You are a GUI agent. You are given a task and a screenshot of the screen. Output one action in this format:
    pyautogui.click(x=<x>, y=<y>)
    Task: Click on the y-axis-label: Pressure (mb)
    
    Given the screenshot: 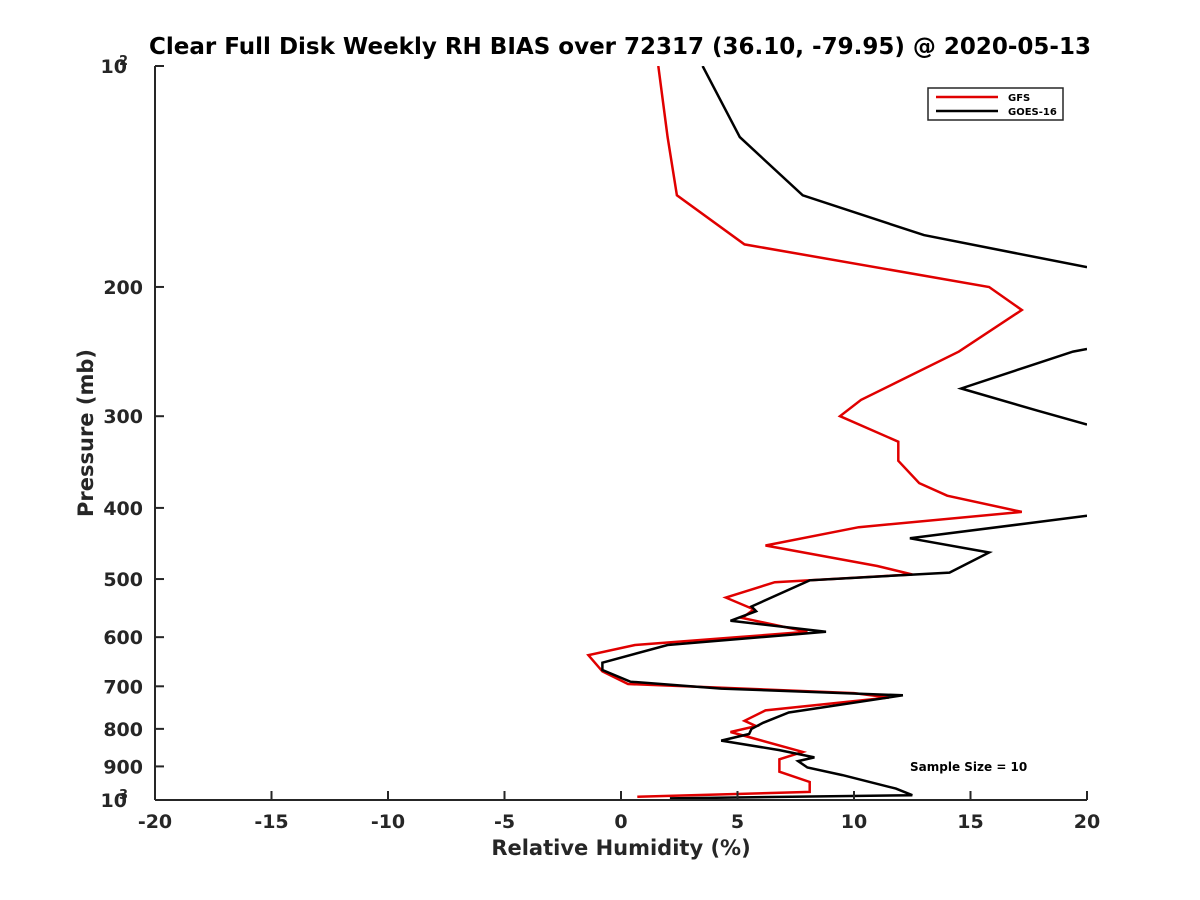 What is the action you would take?
    pyautogui.click(x=86, y=433)
    